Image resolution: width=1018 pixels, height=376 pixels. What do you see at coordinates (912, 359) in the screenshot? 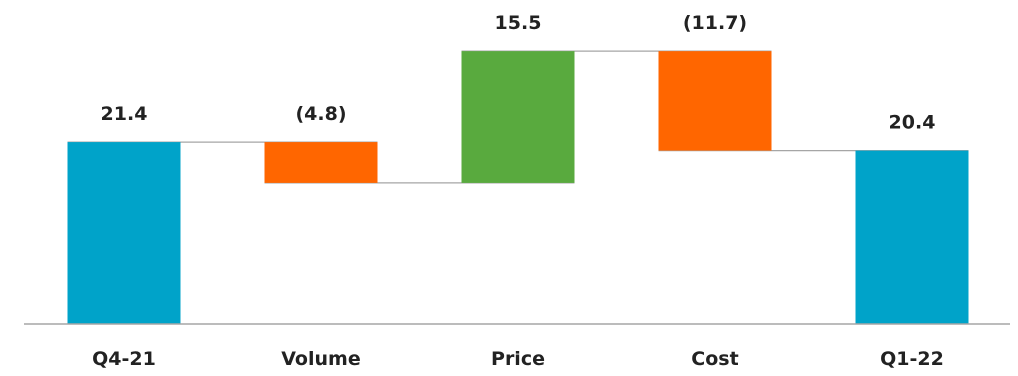
I see `category-label: Q1-22` at bounding box center [912, 359].